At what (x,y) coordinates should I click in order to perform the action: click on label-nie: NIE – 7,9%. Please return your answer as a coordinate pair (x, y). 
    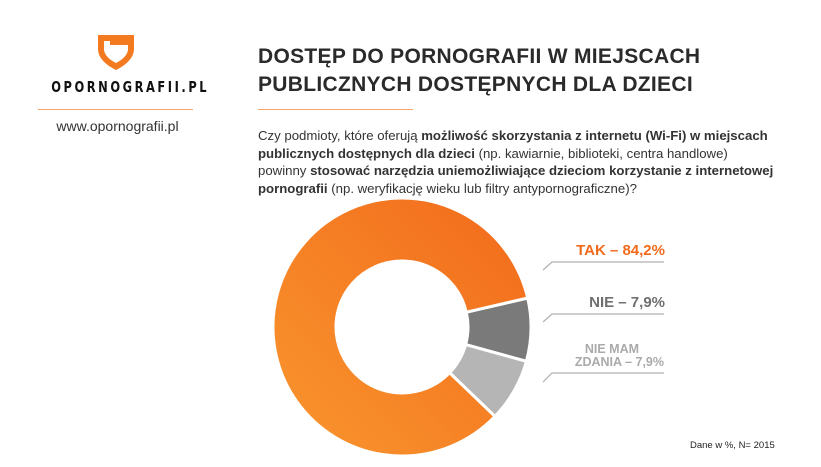
    Looking at the image, I should click on (627, 302).